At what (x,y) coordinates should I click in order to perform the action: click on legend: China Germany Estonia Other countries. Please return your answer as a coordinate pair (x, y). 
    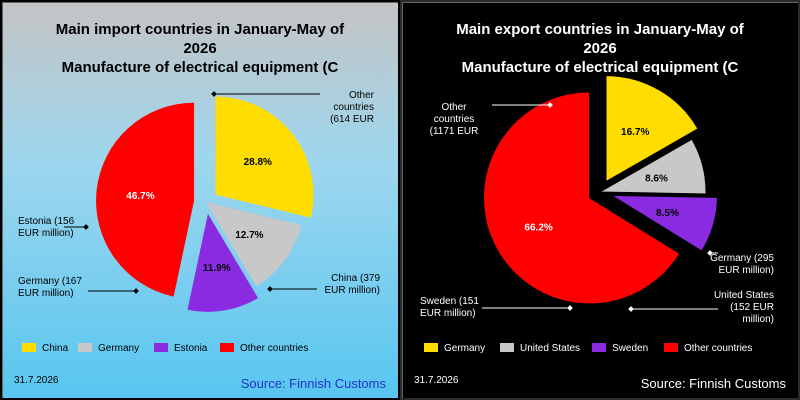
    Looking at the image, I should click on (165, 348).